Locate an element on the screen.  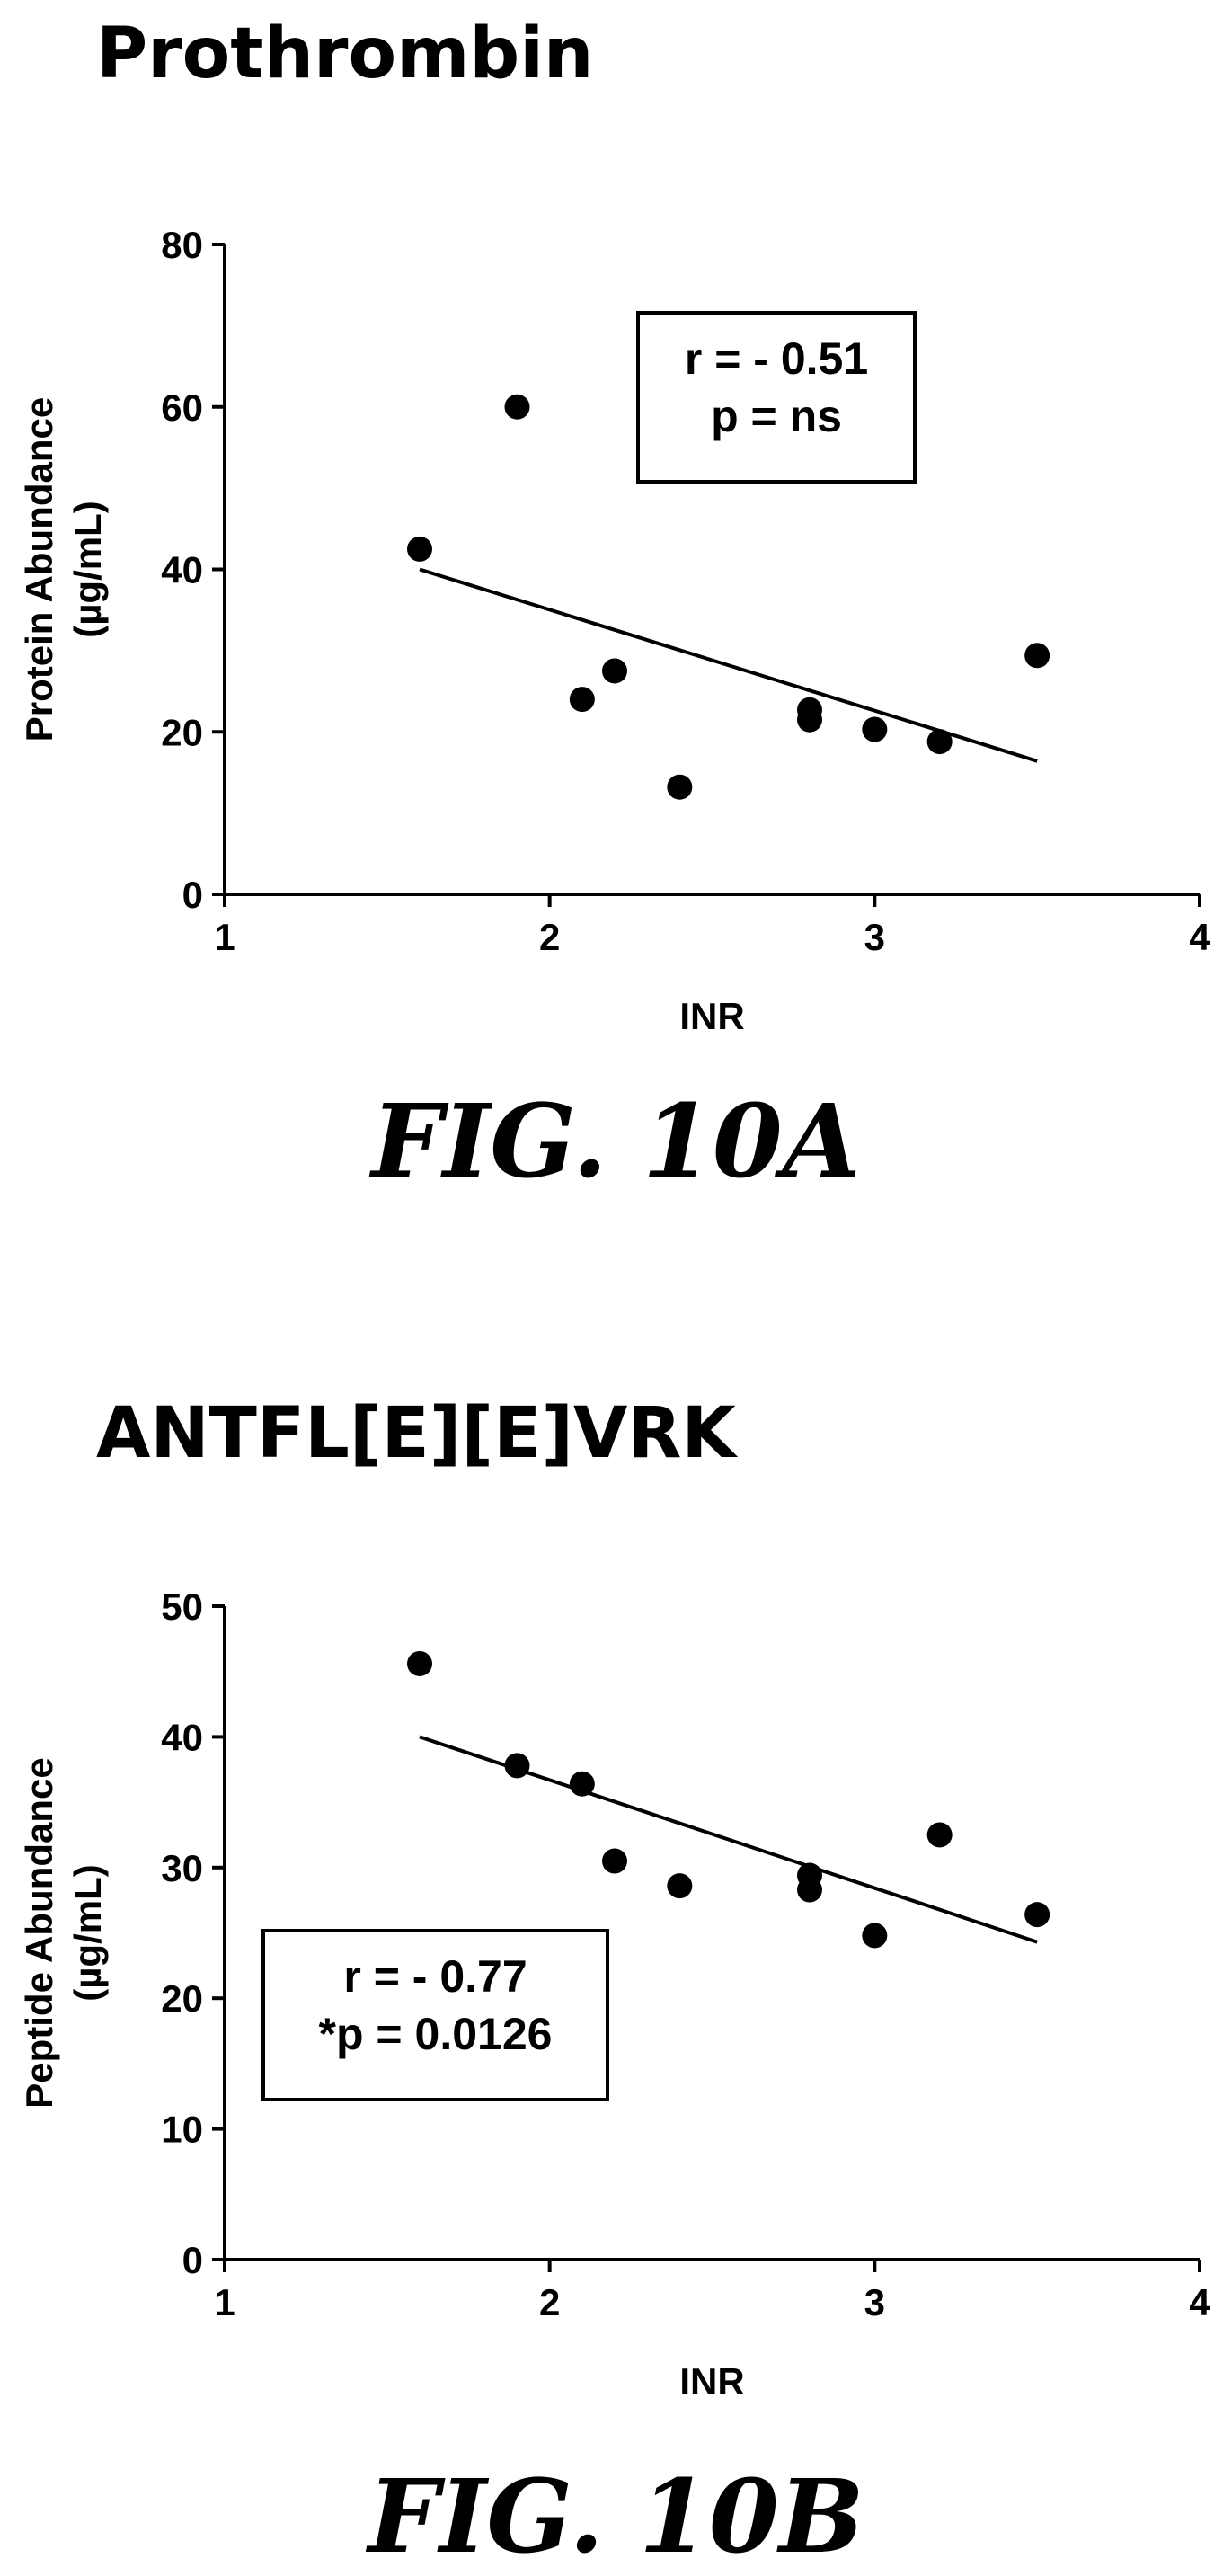
y-tick-label: 30 is located at coordinates (182, 1868).